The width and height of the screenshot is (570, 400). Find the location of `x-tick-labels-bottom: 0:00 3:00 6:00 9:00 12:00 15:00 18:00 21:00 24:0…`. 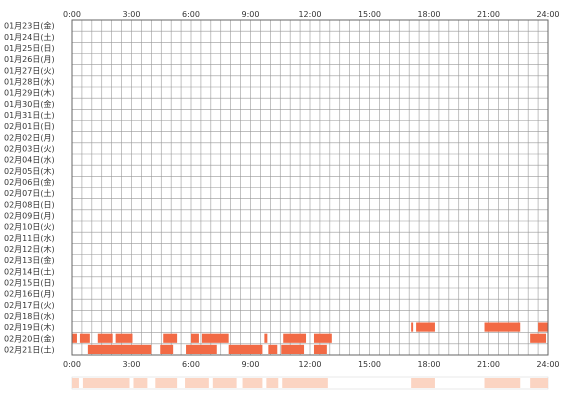

x-tick-labels-bottom: 0:00 3:00 6:00 9:00 12:00 15:00 18:00 21:00 24:0… is located at coordinates (311, 364).